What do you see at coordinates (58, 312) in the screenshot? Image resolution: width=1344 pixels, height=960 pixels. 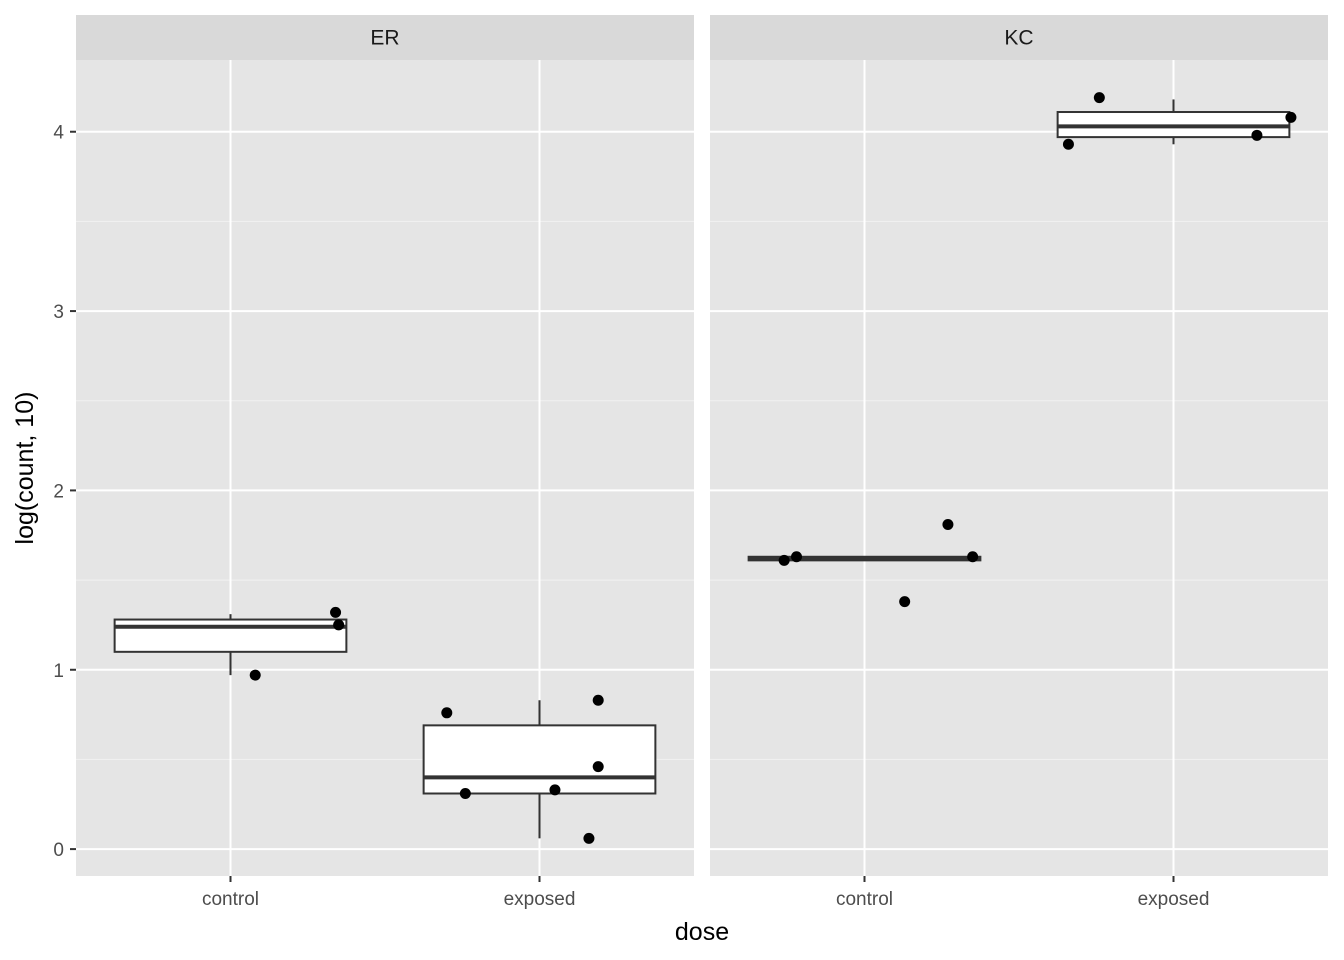 I see `y-tick-label: 3` at bounding box center [58, 312].